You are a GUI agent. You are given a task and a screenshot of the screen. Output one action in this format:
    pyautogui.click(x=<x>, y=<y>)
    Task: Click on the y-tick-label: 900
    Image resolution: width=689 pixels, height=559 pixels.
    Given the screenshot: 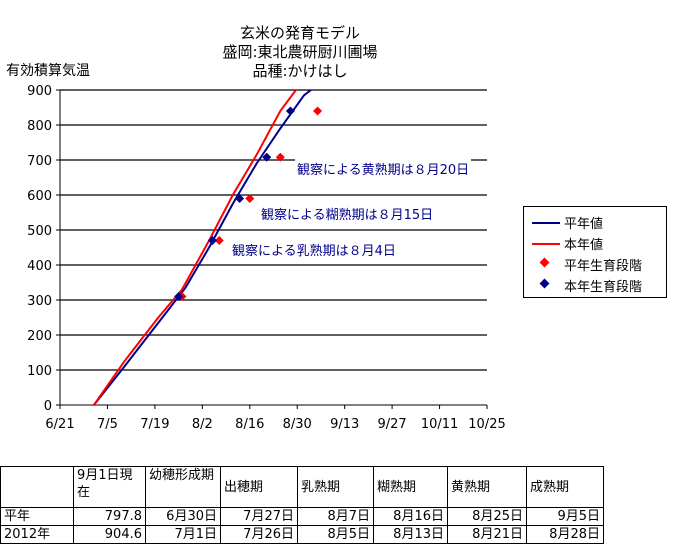 What is the action you would take?
    pyautogui.click(x=39, y=91)
    